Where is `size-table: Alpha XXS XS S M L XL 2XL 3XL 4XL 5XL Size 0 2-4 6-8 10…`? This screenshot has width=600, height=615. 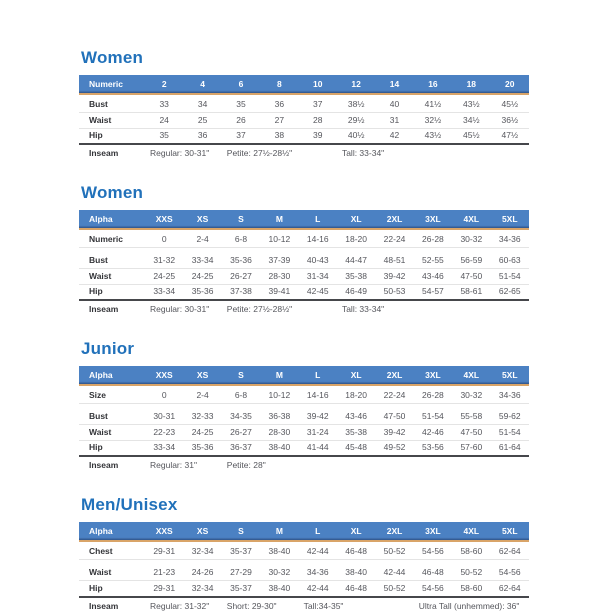 size-table: Alpha XXS XS S M L XL 2XL 3XL 4XL 5XL Size 0 2-4 6-8 10… is located at coordinates (304, 420).